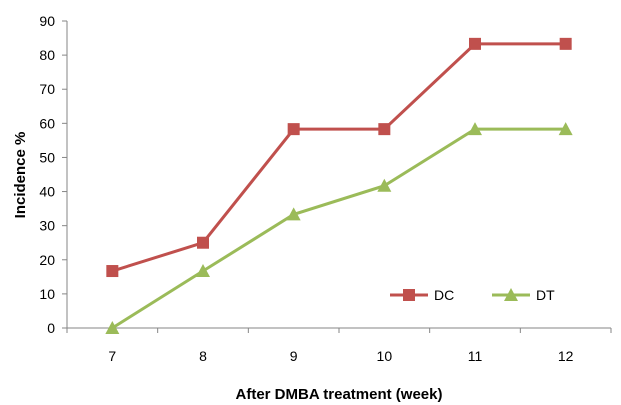 The width and height of the screenshot is (621, 405). Describe the element at coordinates (545, 295) in the screenshot. I see `legend-label: DT` at that location.